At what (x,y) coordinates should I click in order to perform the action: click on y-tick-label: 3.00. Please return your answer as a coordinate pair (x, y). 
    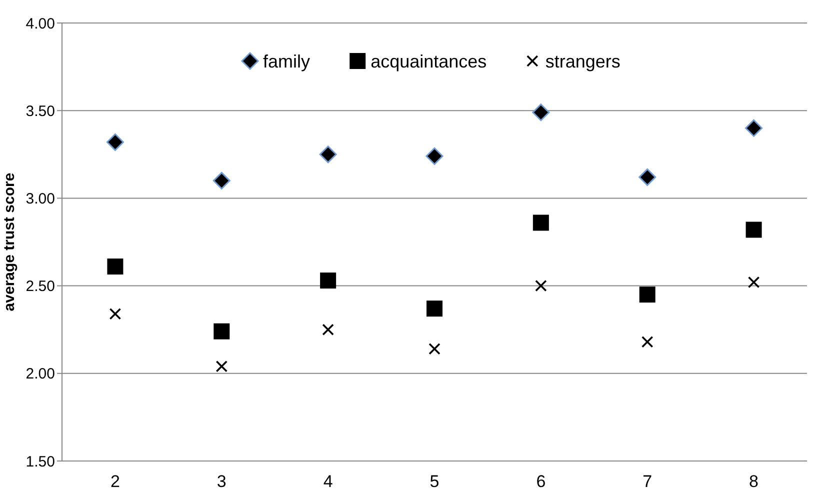
    Looking at the image, I should click on (40, 199).